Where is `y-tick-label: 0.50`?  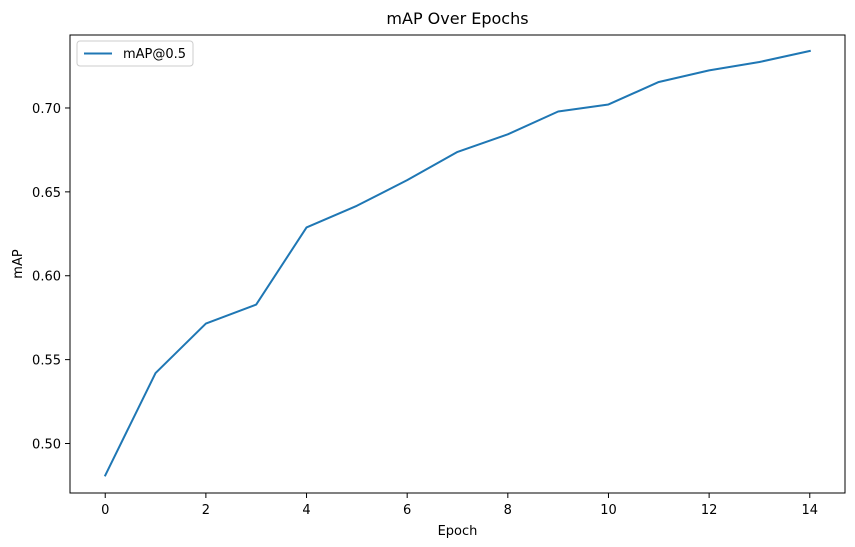 y-tick-label: 0.50 is located at coordinates (46, 445).